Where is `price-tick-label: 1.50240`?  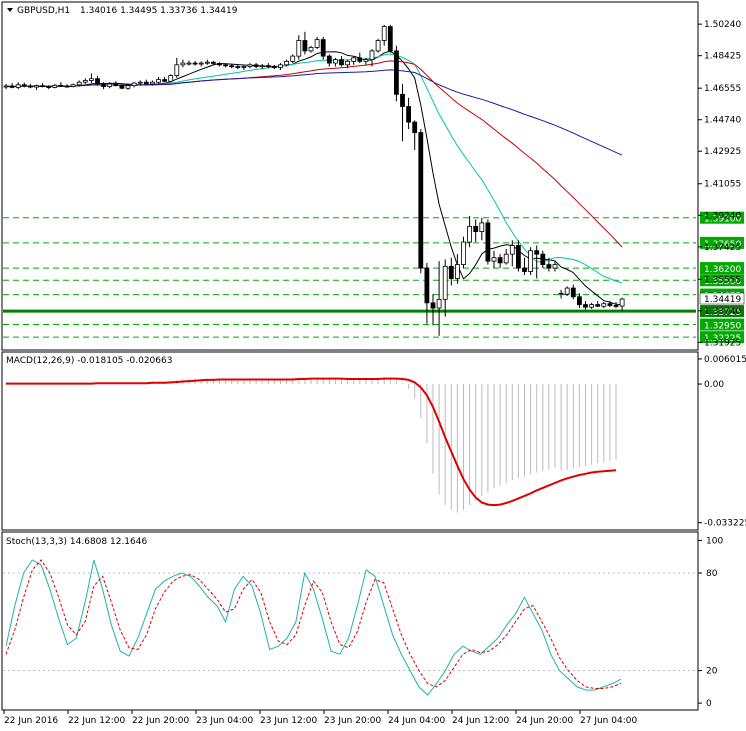
price-tick-label: 1.50240 is located at coordinates (722, 25).